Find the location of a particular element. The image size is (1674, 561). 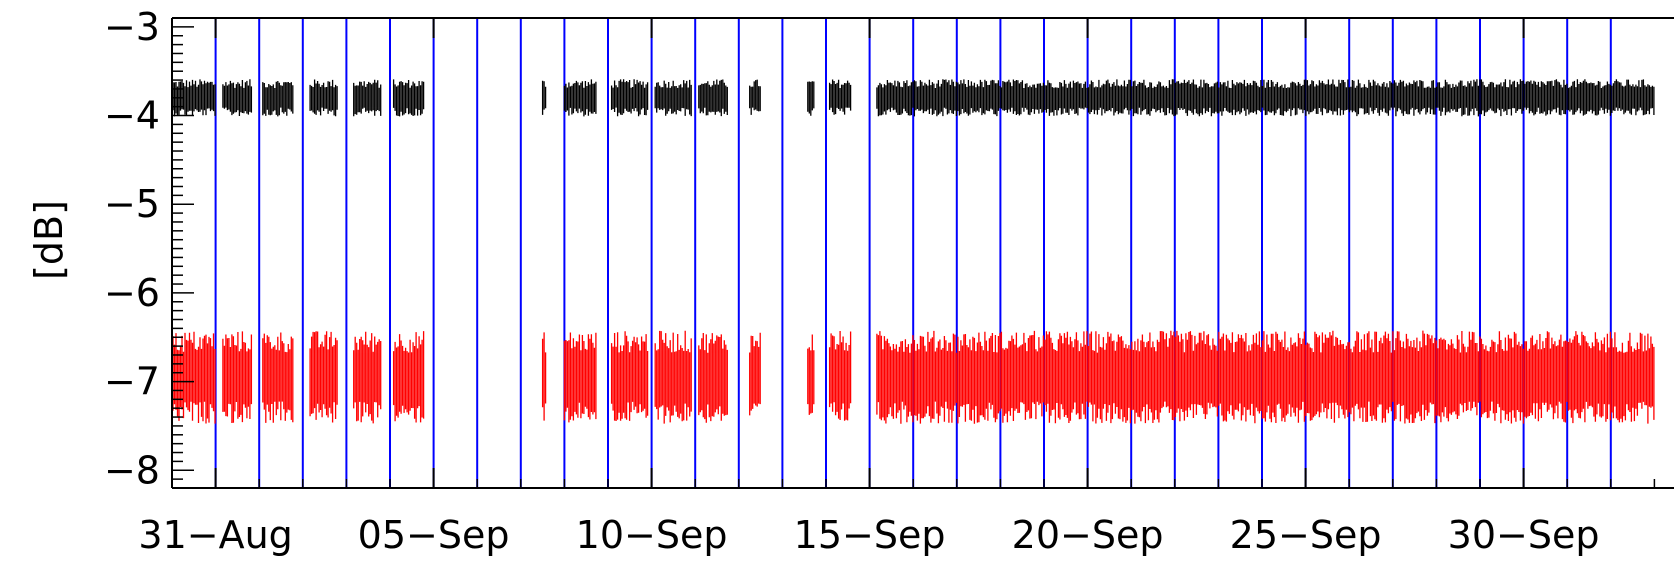

x-tick-label: 05−Sep is located at coordinates (434, 535).